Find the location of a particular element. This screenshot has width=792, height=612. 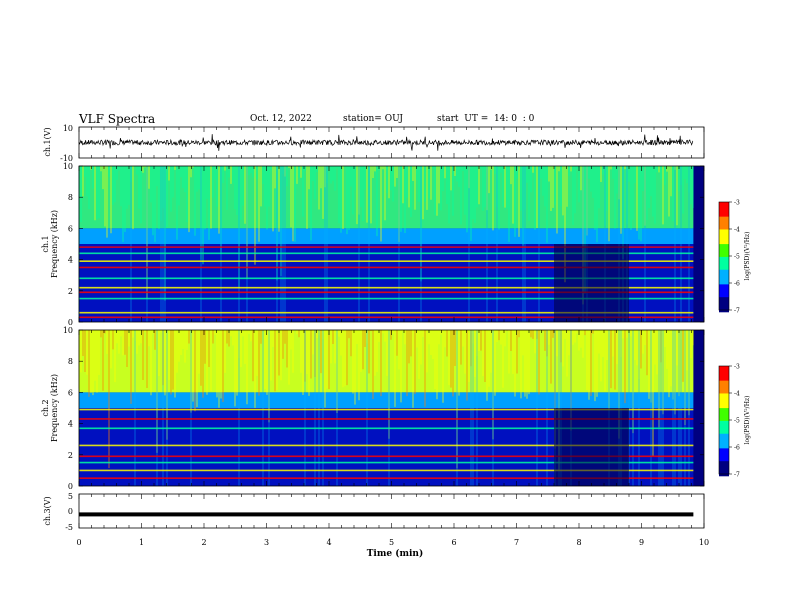

freq-tick-label: 8 is located at coordinates (70, 361).